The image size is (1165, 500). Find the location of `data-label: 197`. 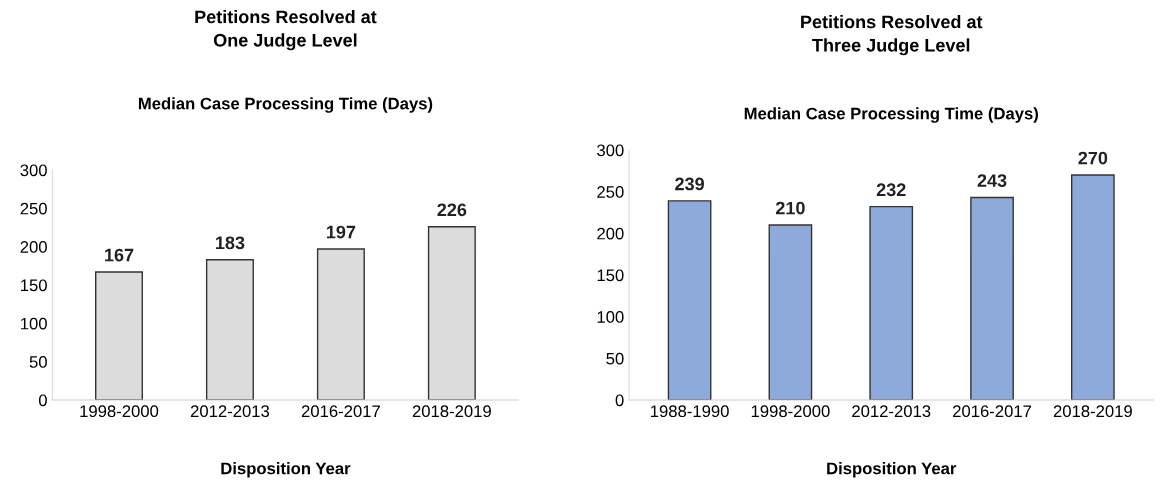

data-label: 197 is located at coordinates (341, 232).